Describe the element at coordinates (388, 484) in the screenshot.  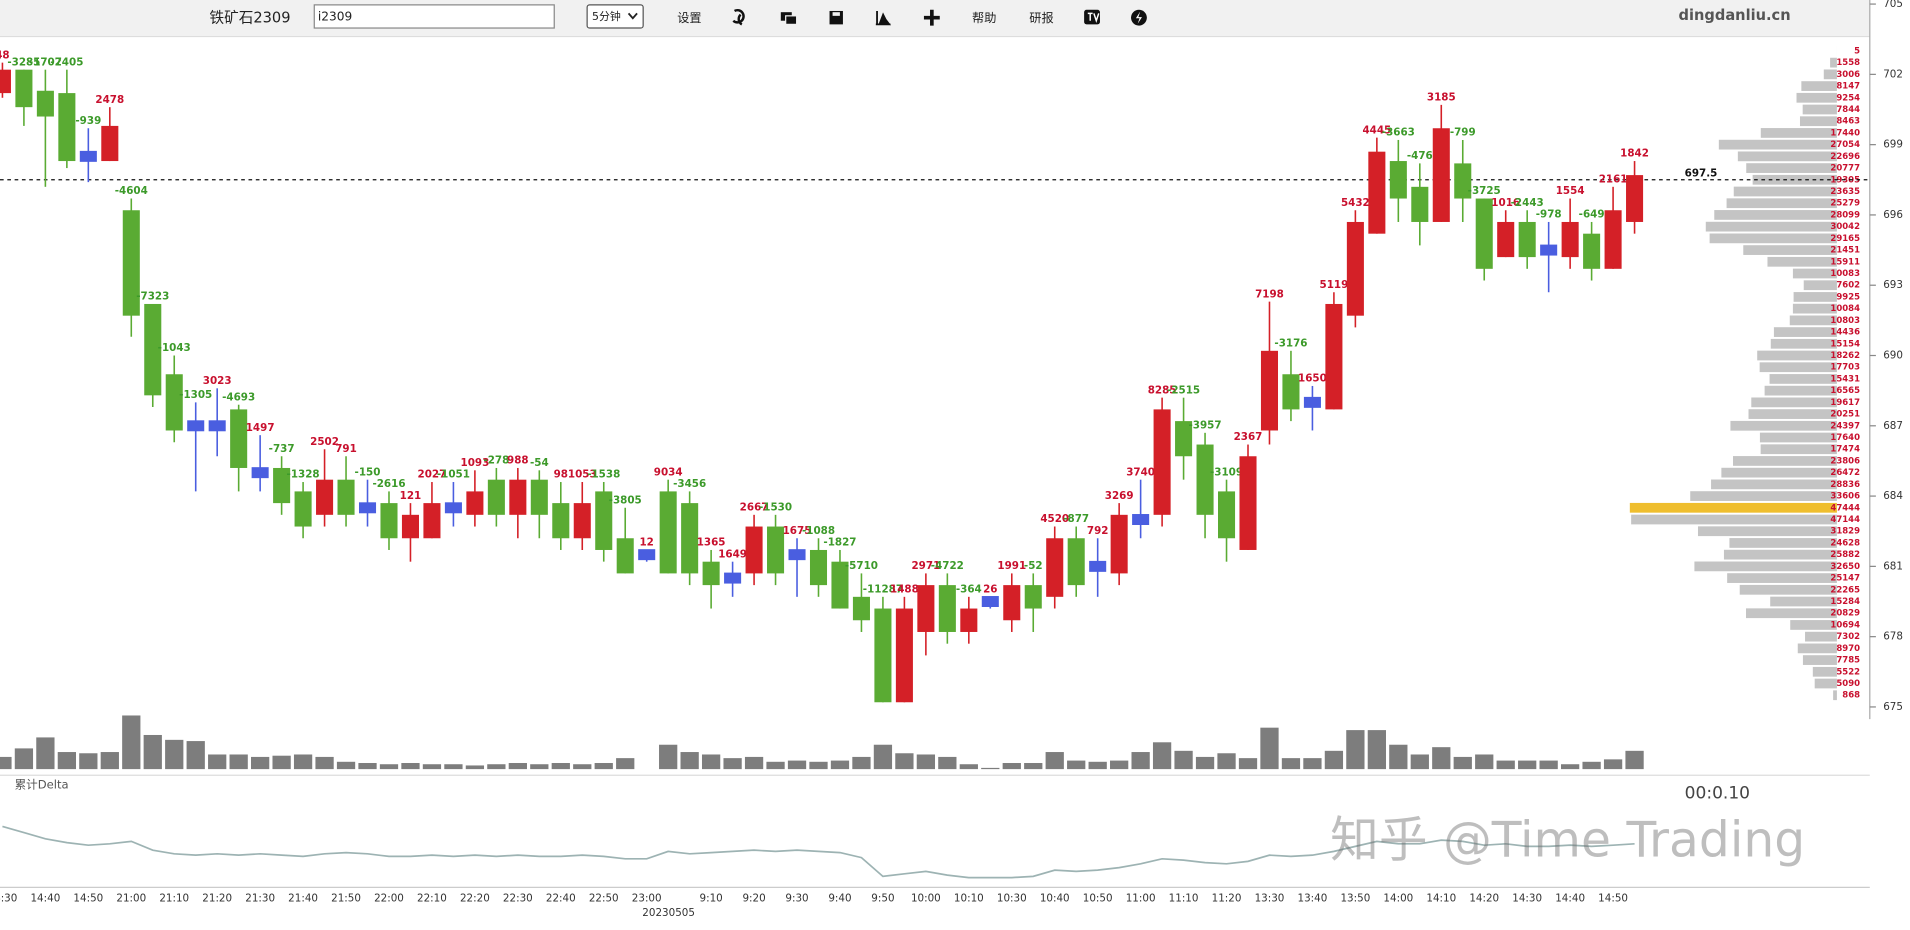
I see `delta-label: -2616` at that location.